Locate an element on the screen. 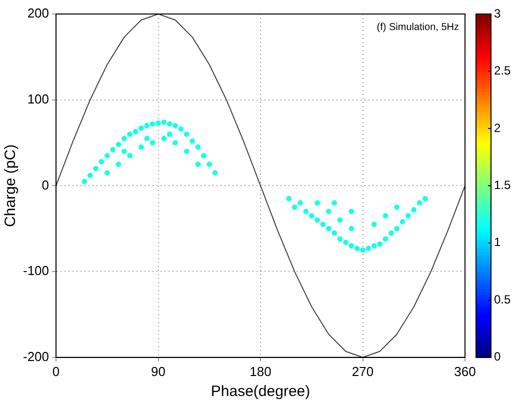 The height and width of the screenshot is (403, 525). color-bar-label: 1.5 is located at coordinates (503, 185).